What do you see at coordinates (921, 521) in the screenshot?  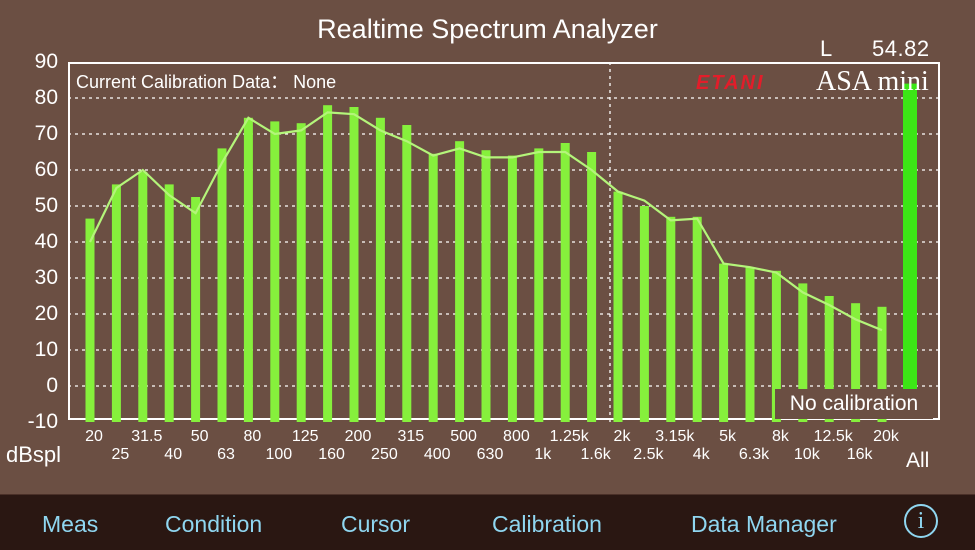 I see `info-icon: i` at bounding box center [921, 521].